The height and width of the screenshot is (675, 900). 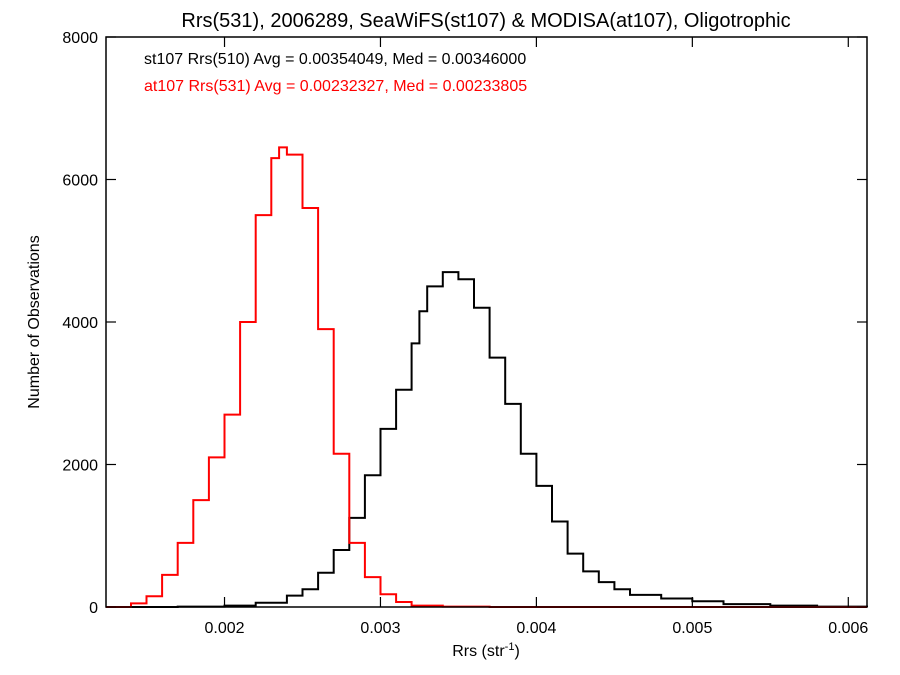 I want to click on x-tick-label: 0.002, so click(x=224, y=628).